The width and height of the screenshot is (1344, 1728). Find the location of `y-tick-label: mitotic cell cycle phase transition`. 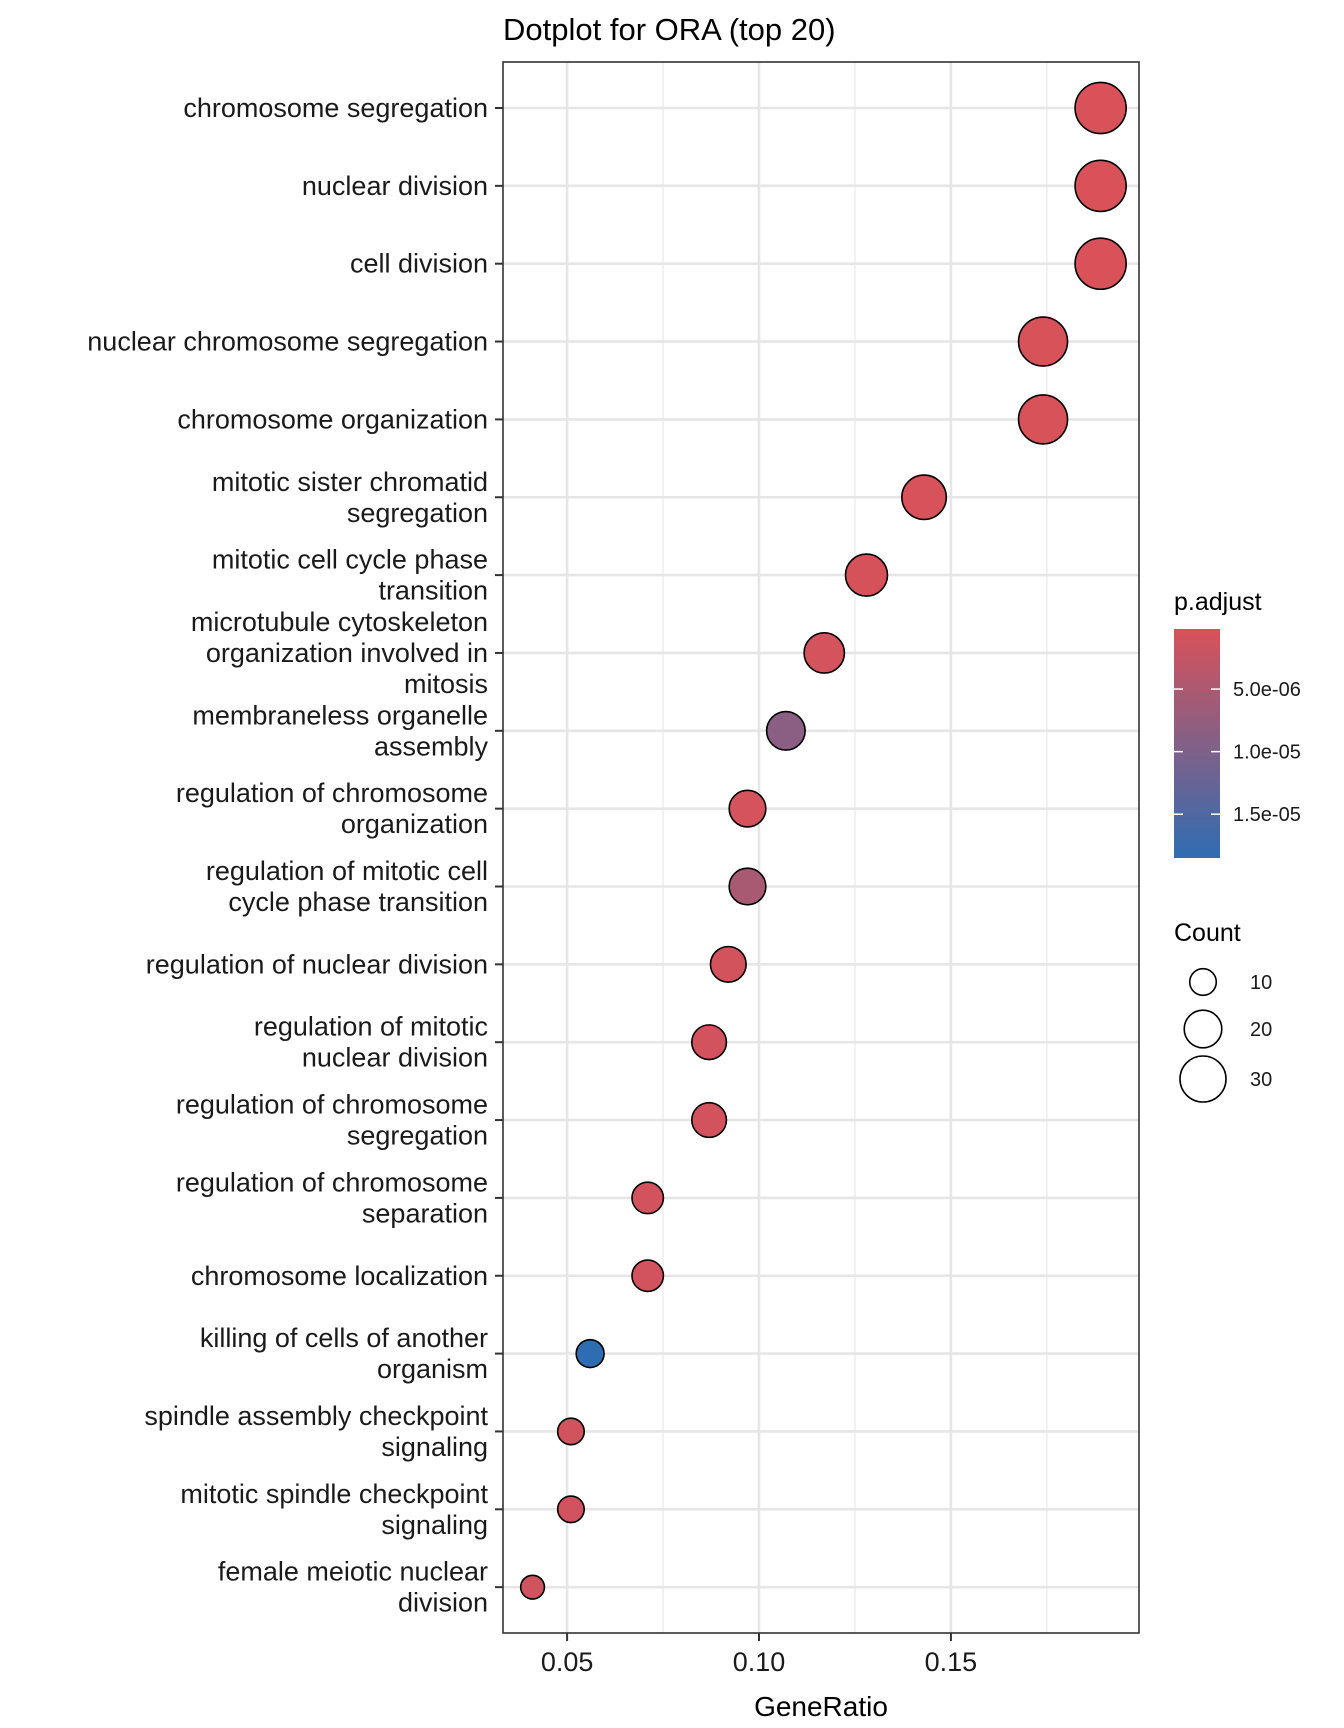

y-tick-label: mitotic cell cycle phase transition is located at coordinates (350, 575).